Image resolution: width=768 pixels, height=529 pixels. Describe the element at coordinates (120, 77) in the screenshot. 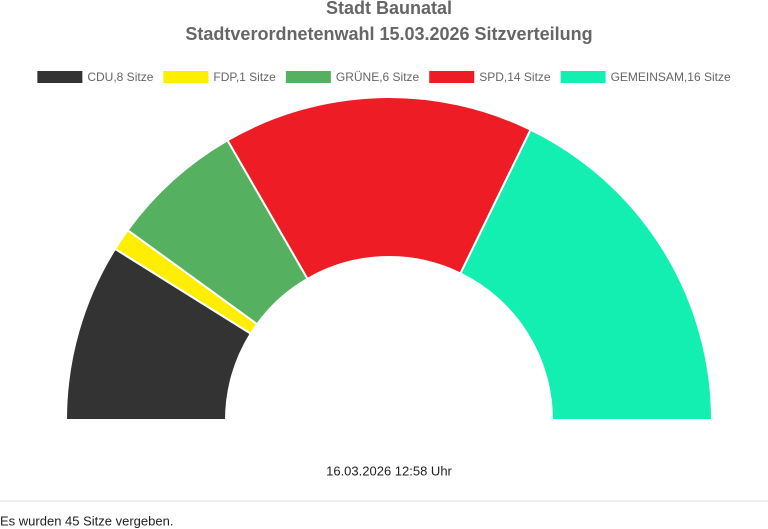

I see `legend-label: CDU,8 Sitze` at that location.